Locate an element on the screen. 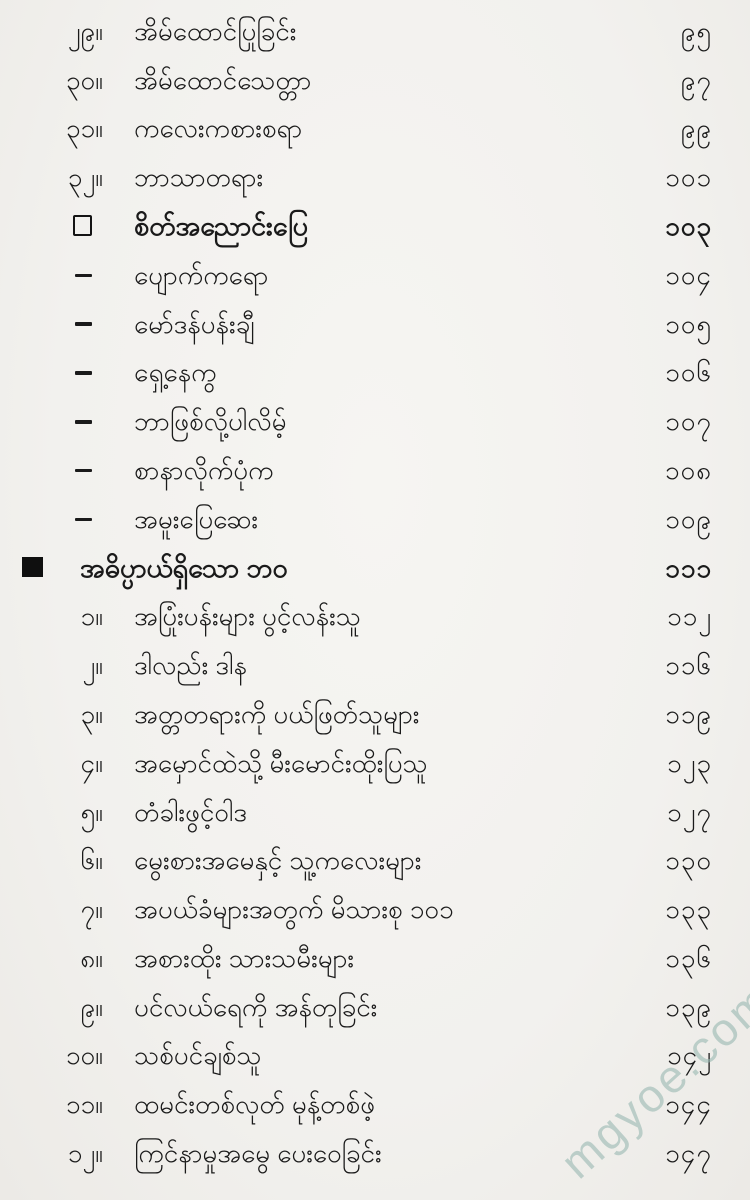 This screenshot has height=1200, width=750. toc-row-page-number: ၁၄၂ is located at coordinates (689, 1055).